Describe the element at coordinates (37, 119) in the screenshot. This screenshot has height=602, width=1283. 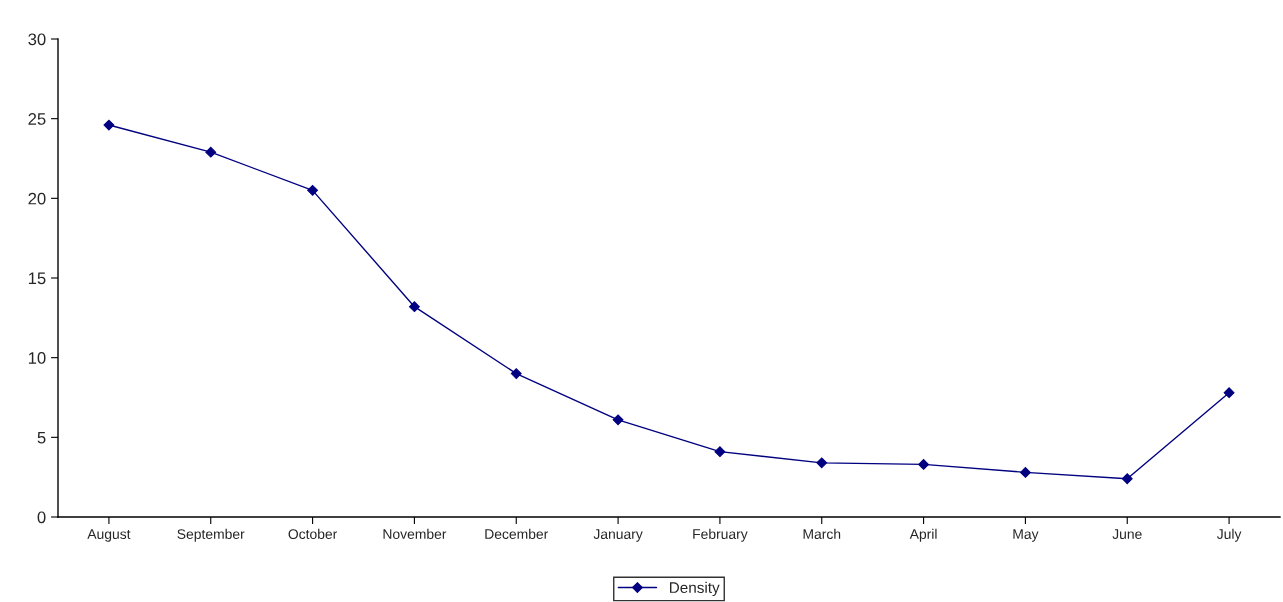
I see `y-tick-label: 25` at that location.